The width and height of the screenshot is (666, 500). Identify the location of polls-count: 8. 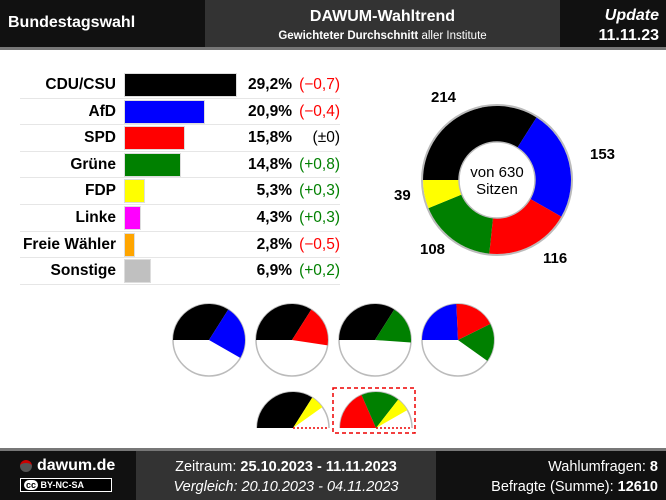
(653, 467).